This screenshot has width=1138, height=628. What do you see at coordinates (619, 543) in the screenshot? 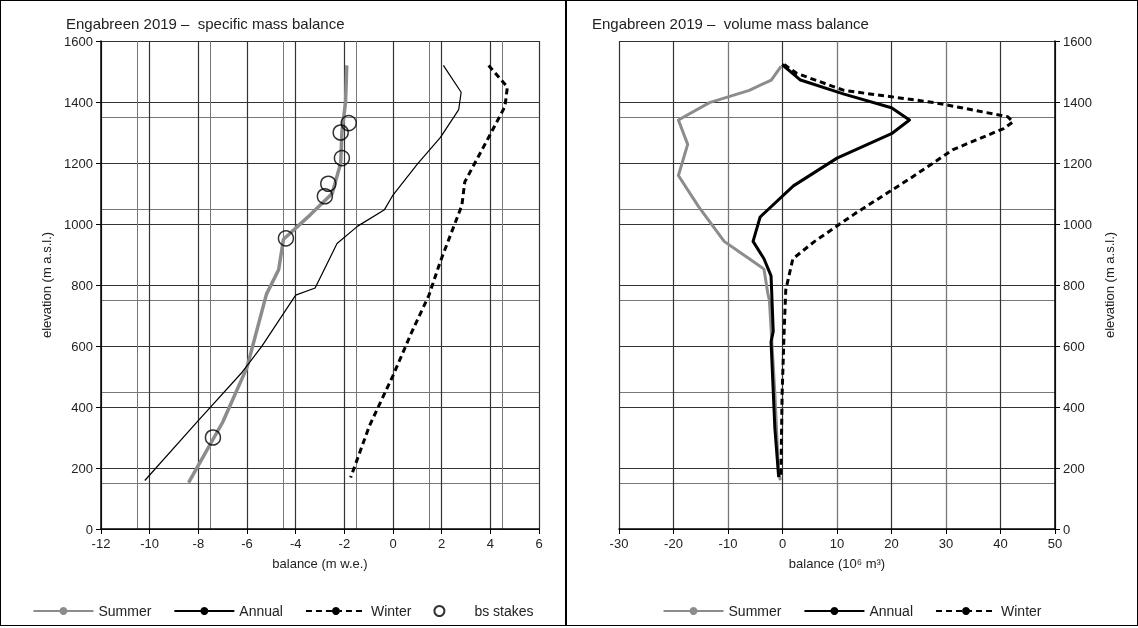
I see `x-tick-label: -30` at bounding box center [619, 543].